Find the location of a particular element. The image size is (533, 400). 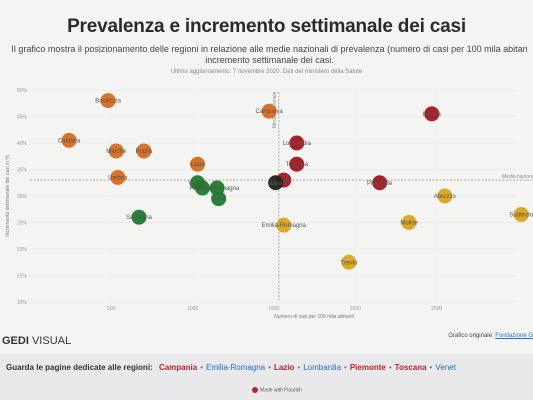

data-point: Italia is located at coordinates (276, 183).